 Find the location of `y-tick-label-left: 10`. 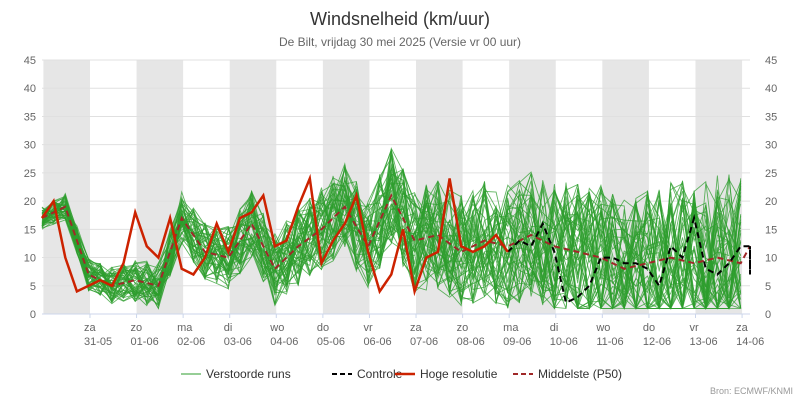

y-tick-label-left: 10 is located at coordinates (30, 259).